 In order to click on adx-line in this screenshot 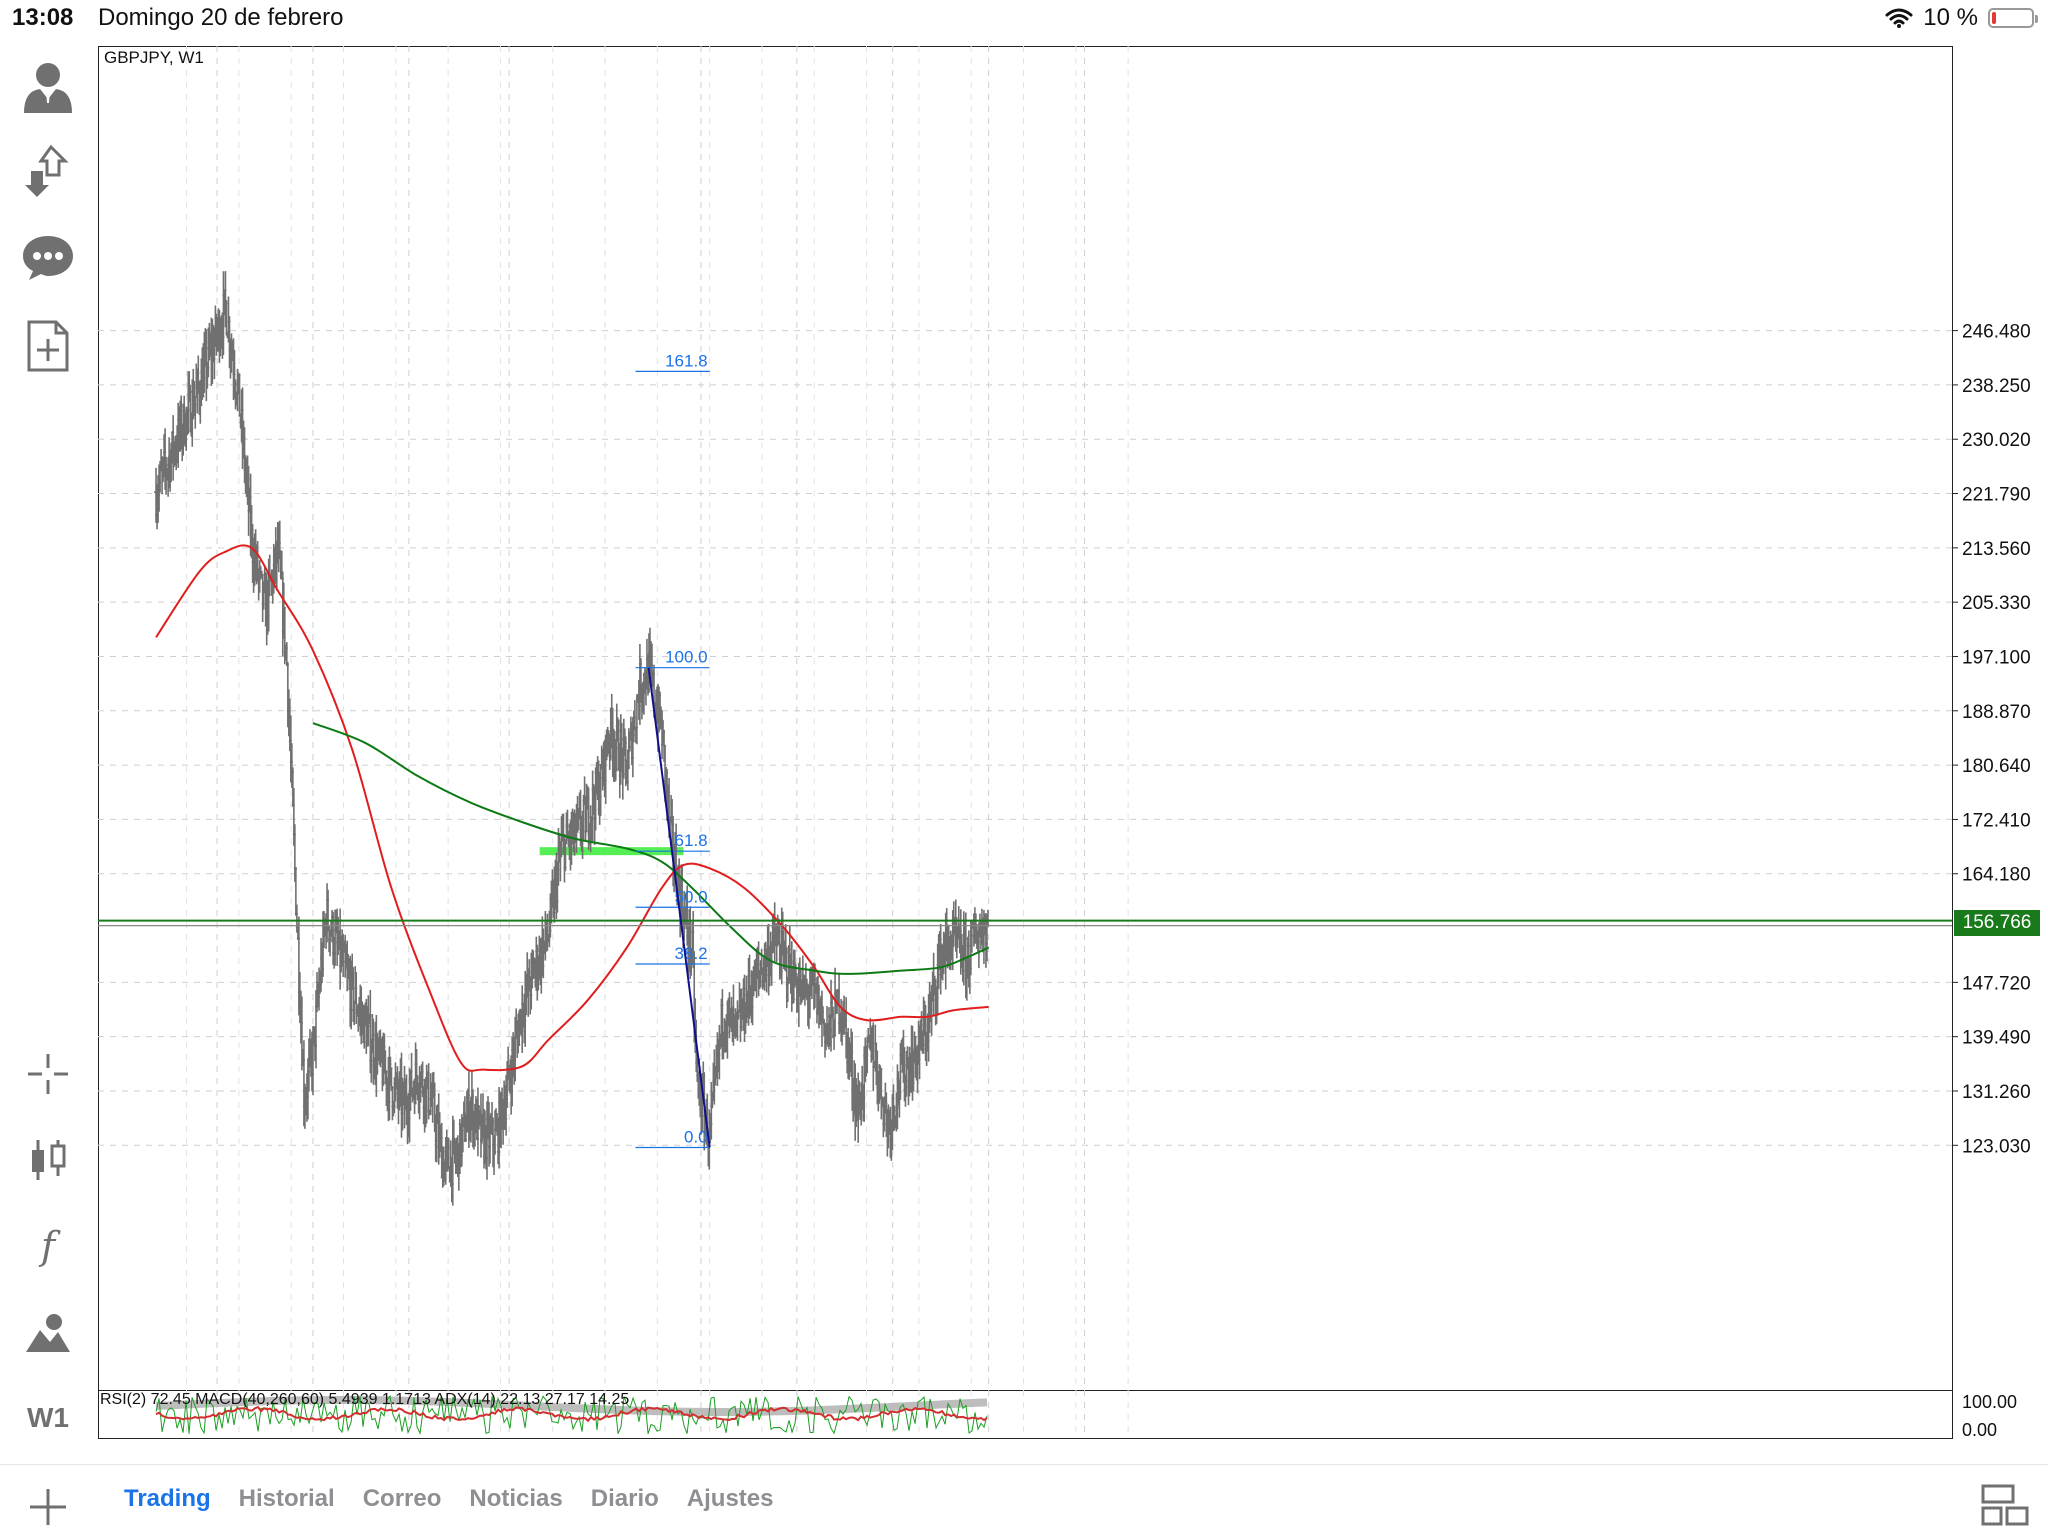, I will do `click(571, 1414)`.